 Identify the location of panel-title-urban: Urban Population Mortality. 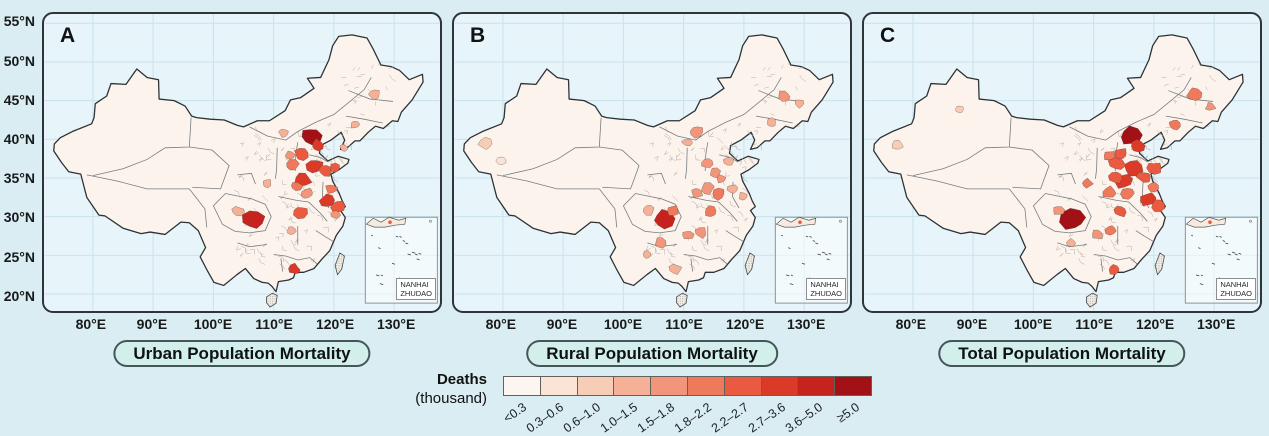
(242, 353).